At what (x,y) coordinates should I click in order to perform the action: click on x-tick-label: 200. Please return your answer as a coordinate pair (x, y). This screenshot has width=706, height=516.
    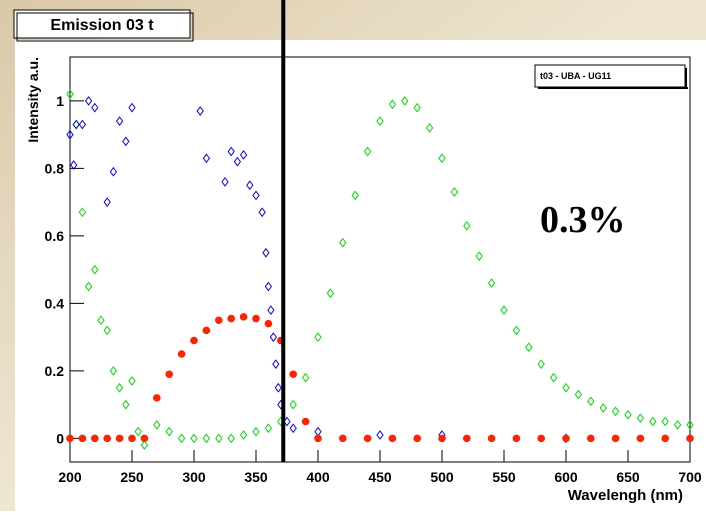
    Looking at the image, I should click on (70, 477).